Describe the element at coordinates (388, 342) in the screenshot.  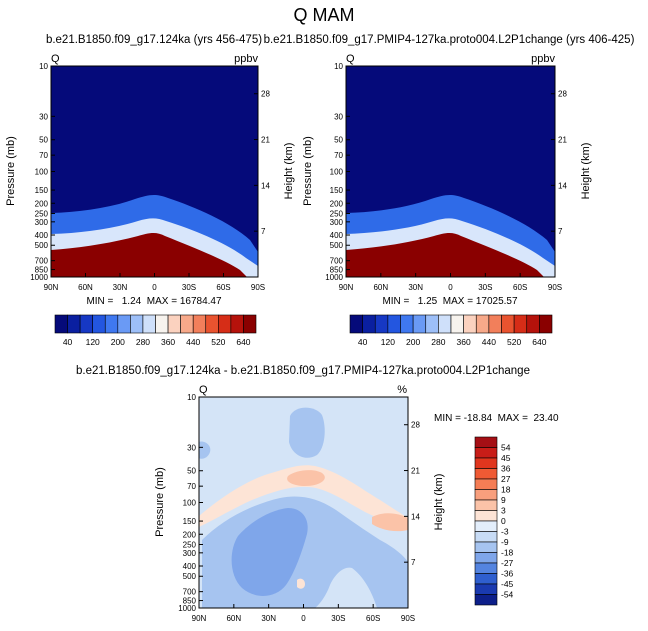
I see `panel-2-colorbar-label: 120` at that location.